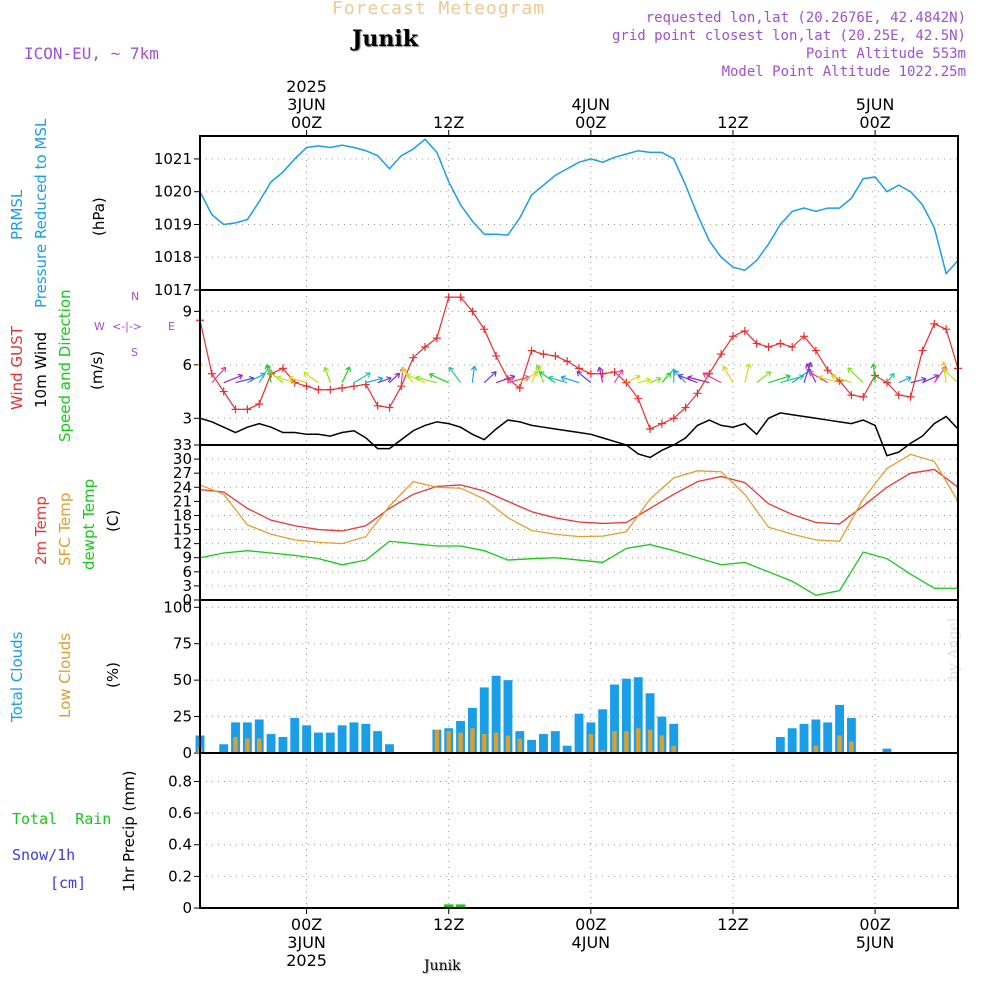  What do you see at coordinates (591, 942) in the screenshot?
I see `time-label-bottom: 4JUN` at bounding box center [591, 942].